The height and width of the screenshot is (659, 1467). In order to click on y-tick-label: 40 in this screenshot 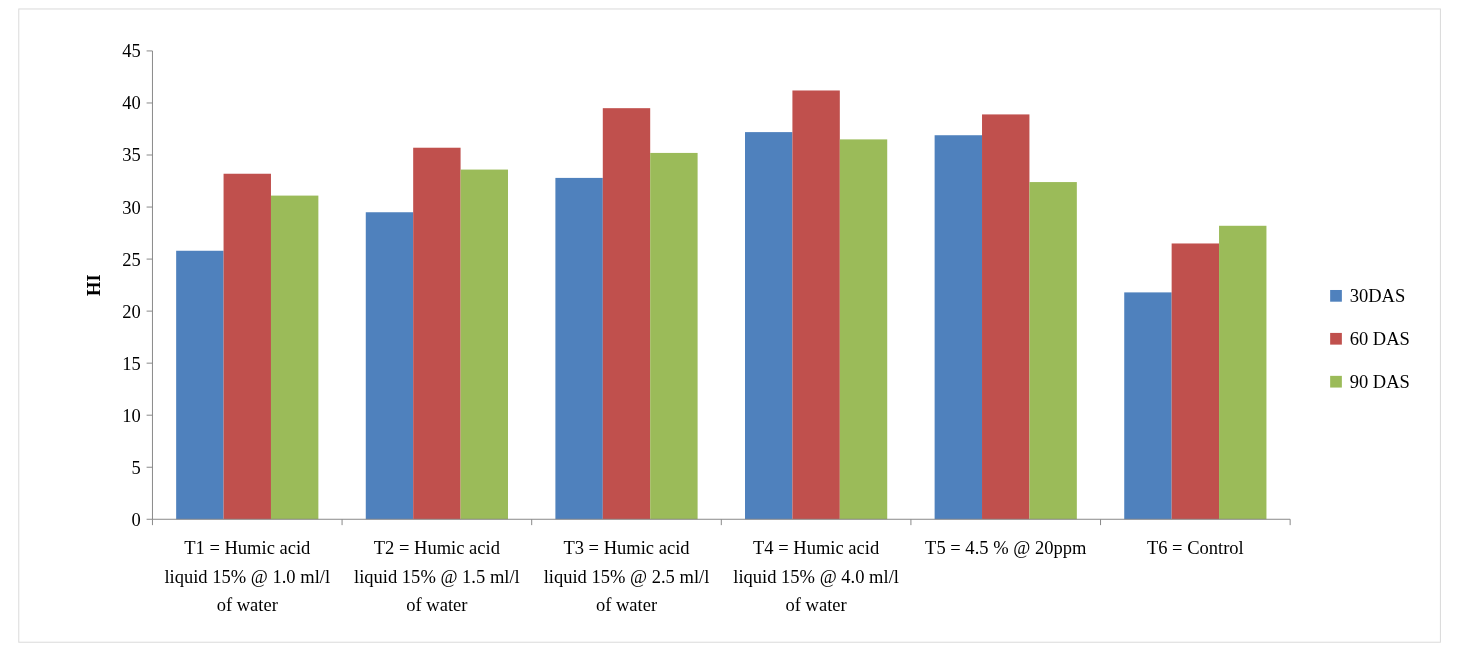, I will do `click(131, 103)`.